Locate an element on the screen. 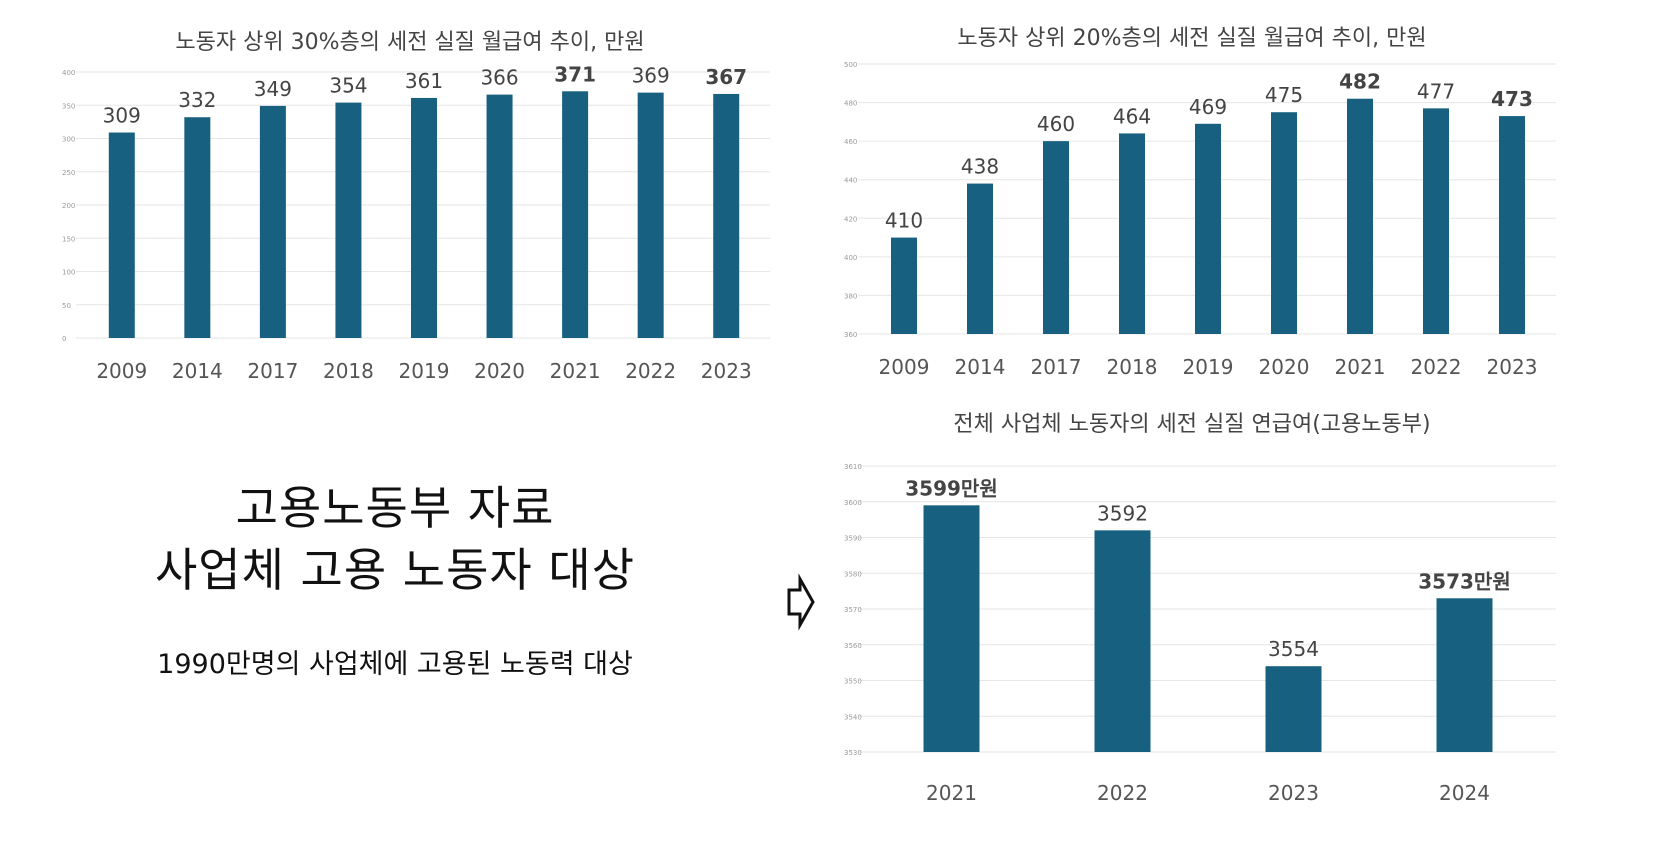 The height and width of the screenshot is (863, 1668). y-tick-label: 3550 is located at coordinates (853, 682).